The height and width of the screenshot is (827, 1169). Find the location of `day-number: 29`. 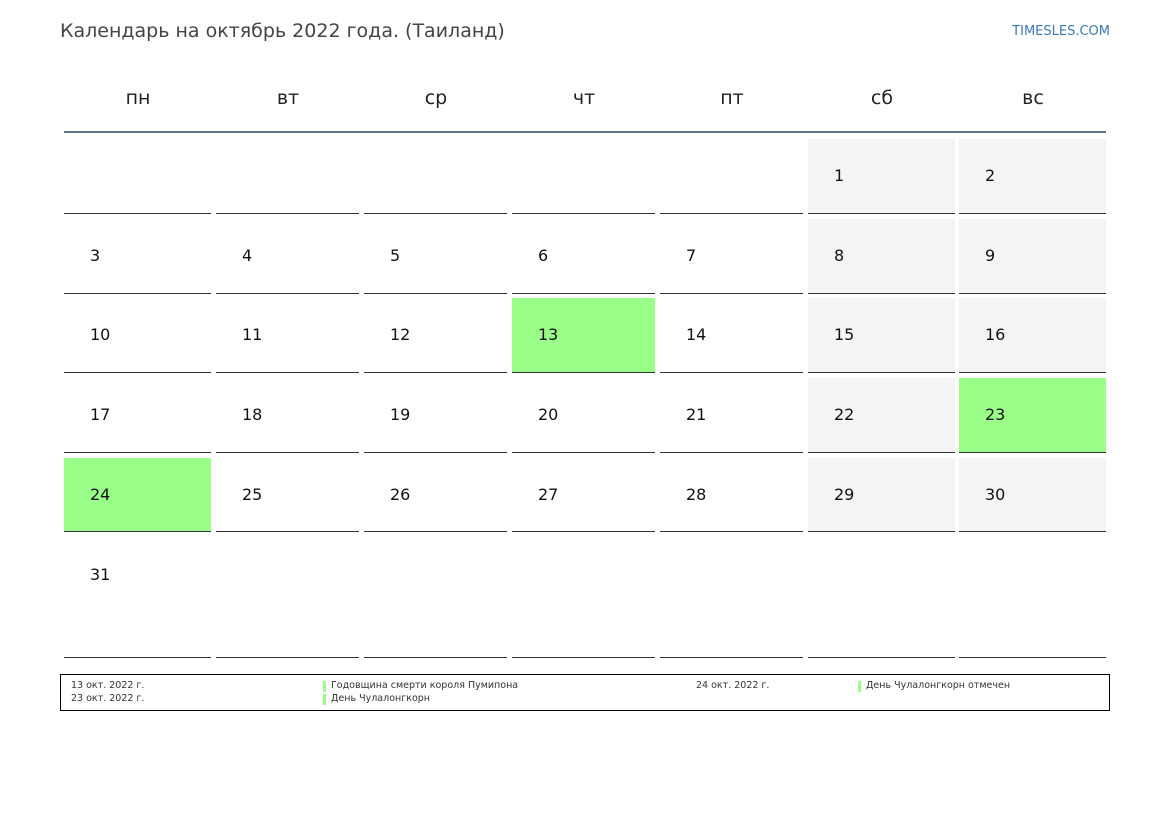

day-number: 29 is located at coordinates (844, 494).